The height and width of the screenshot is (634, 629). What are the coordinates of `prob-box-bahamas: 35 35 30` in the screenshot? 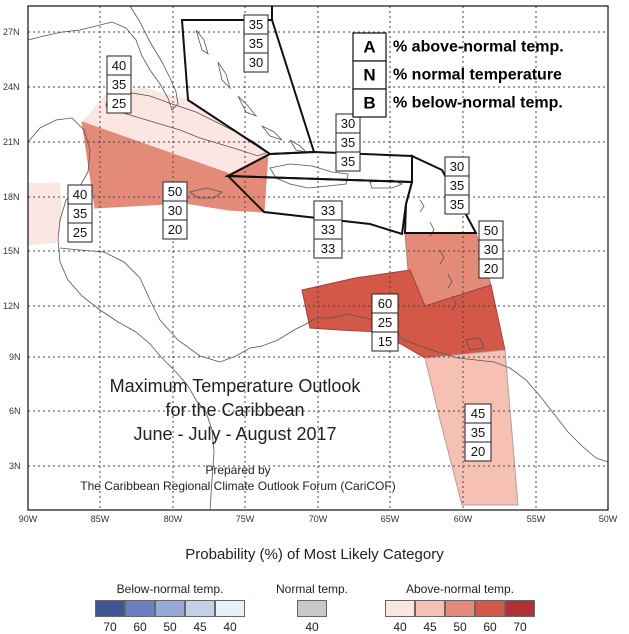 It's located at (256, 43).